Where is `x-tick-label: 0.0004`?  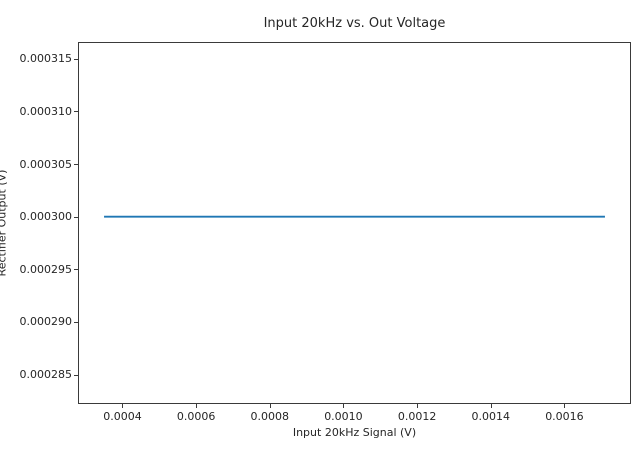 x-tick-label: 0.0004 is located at coordinates (122, 416).